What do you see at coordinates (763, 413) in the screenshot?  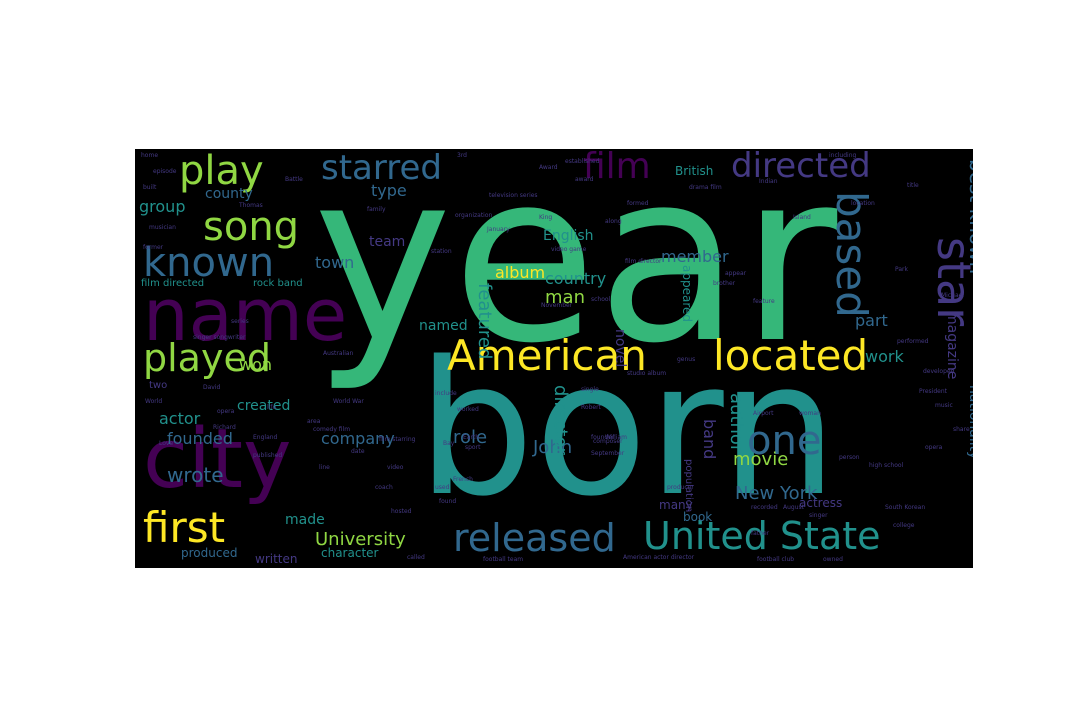 I see `word-108: Airport` at bounding box center [763, 413].